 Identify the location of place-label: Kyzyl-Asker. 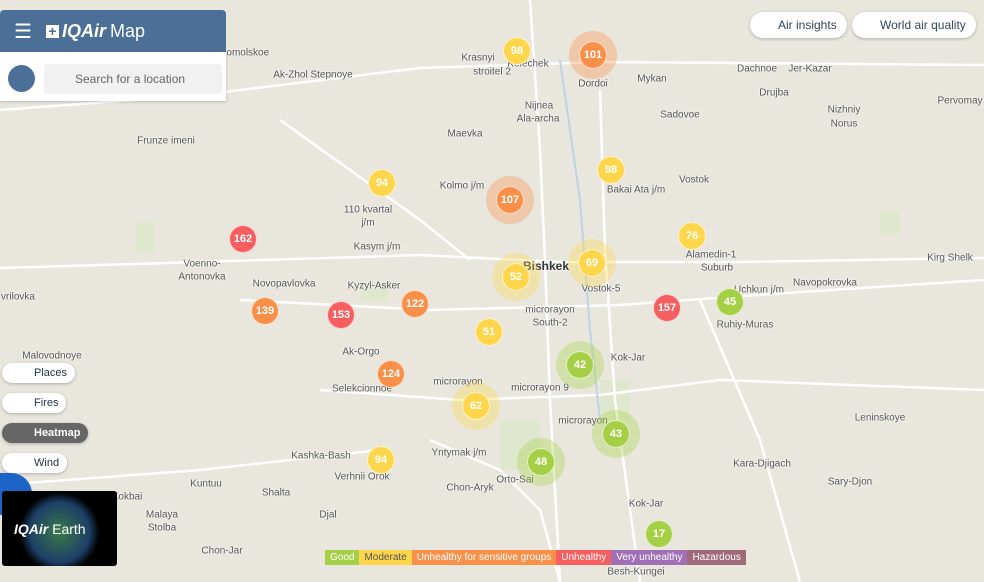
(374, 286).